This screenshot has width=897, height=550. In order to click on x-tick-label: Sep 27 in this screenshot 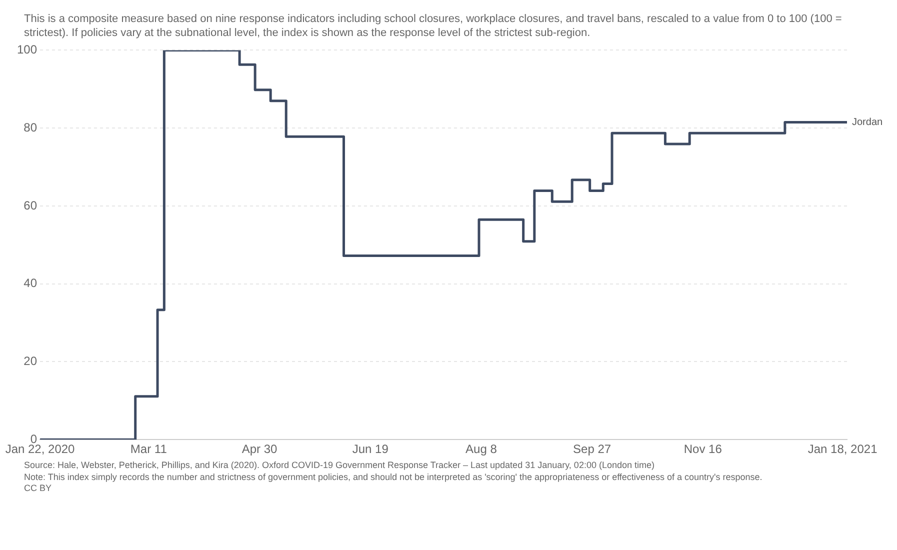, I will do `click(592, 449)`.